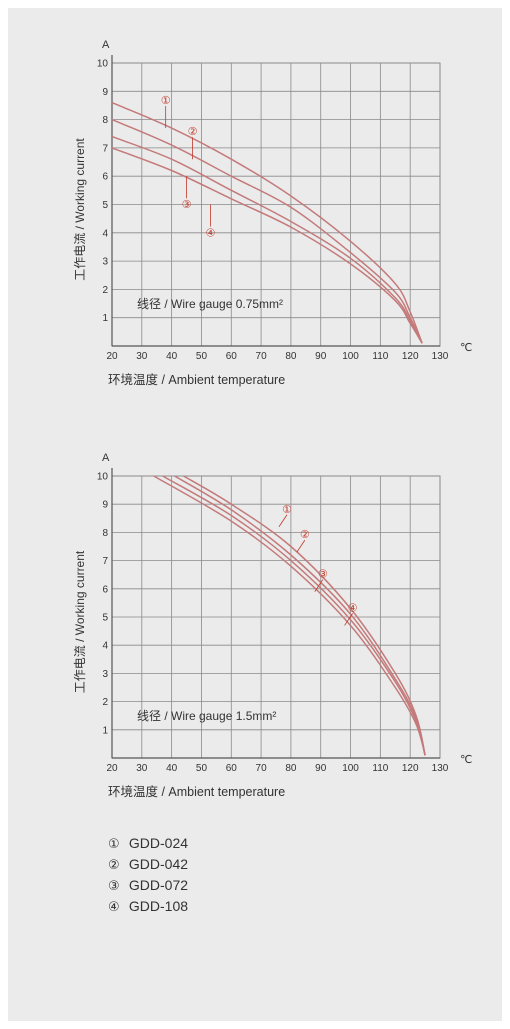  What do you see at coordinates (210, 304) in the screenshot?
I see `wire-gauge-annotation: 线径 / Wire gauge 0.75mm²` at bounding box center [210, 304].